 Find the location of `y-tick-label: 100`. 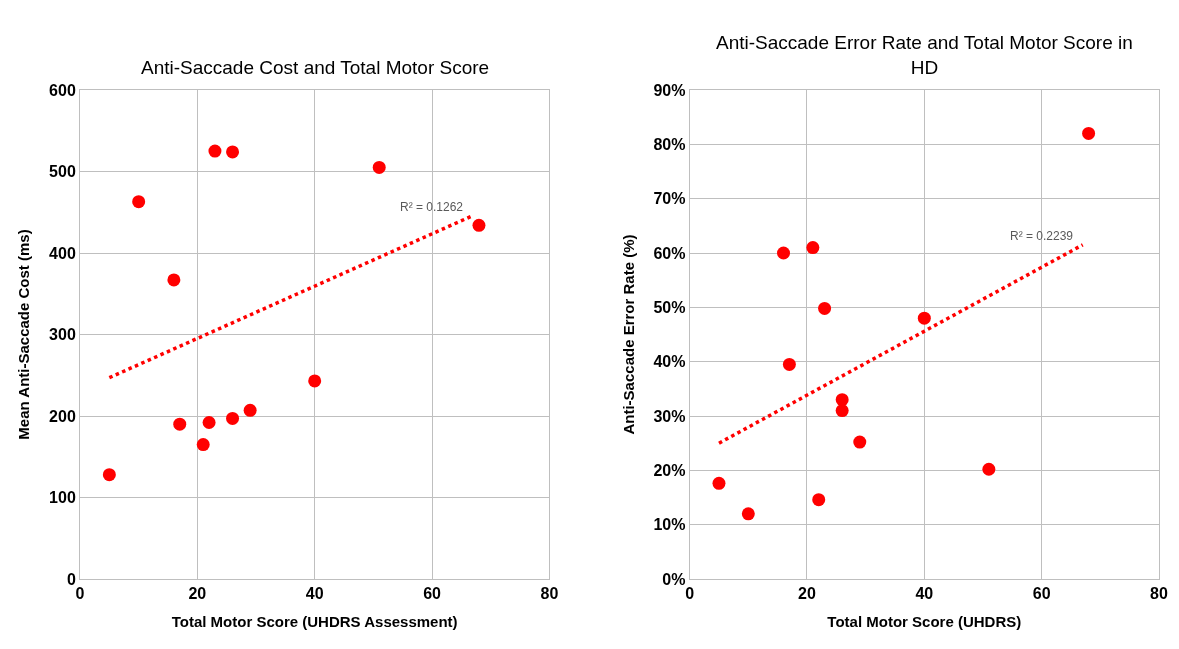

y-tick-label: 100 is located at coordinates (62, 498).